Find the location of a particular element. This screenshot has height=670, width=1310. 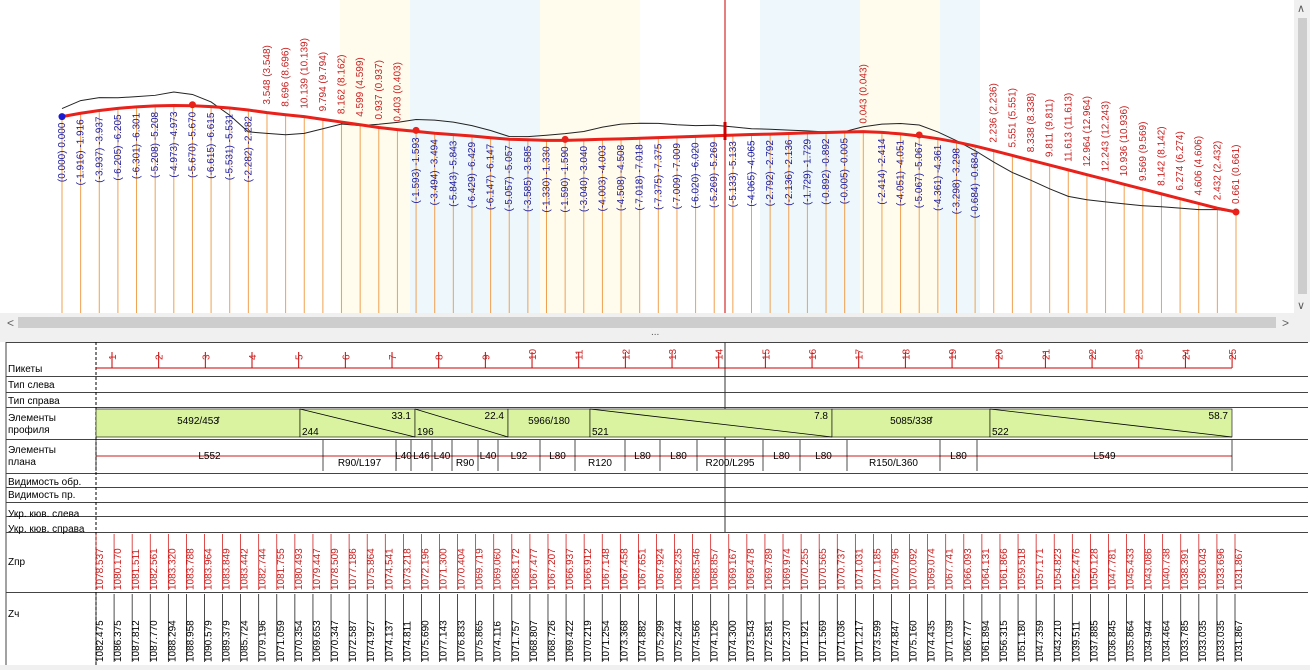

cut-fill-label: 4.606 (4.606) is located at coordinates (1199, 166).